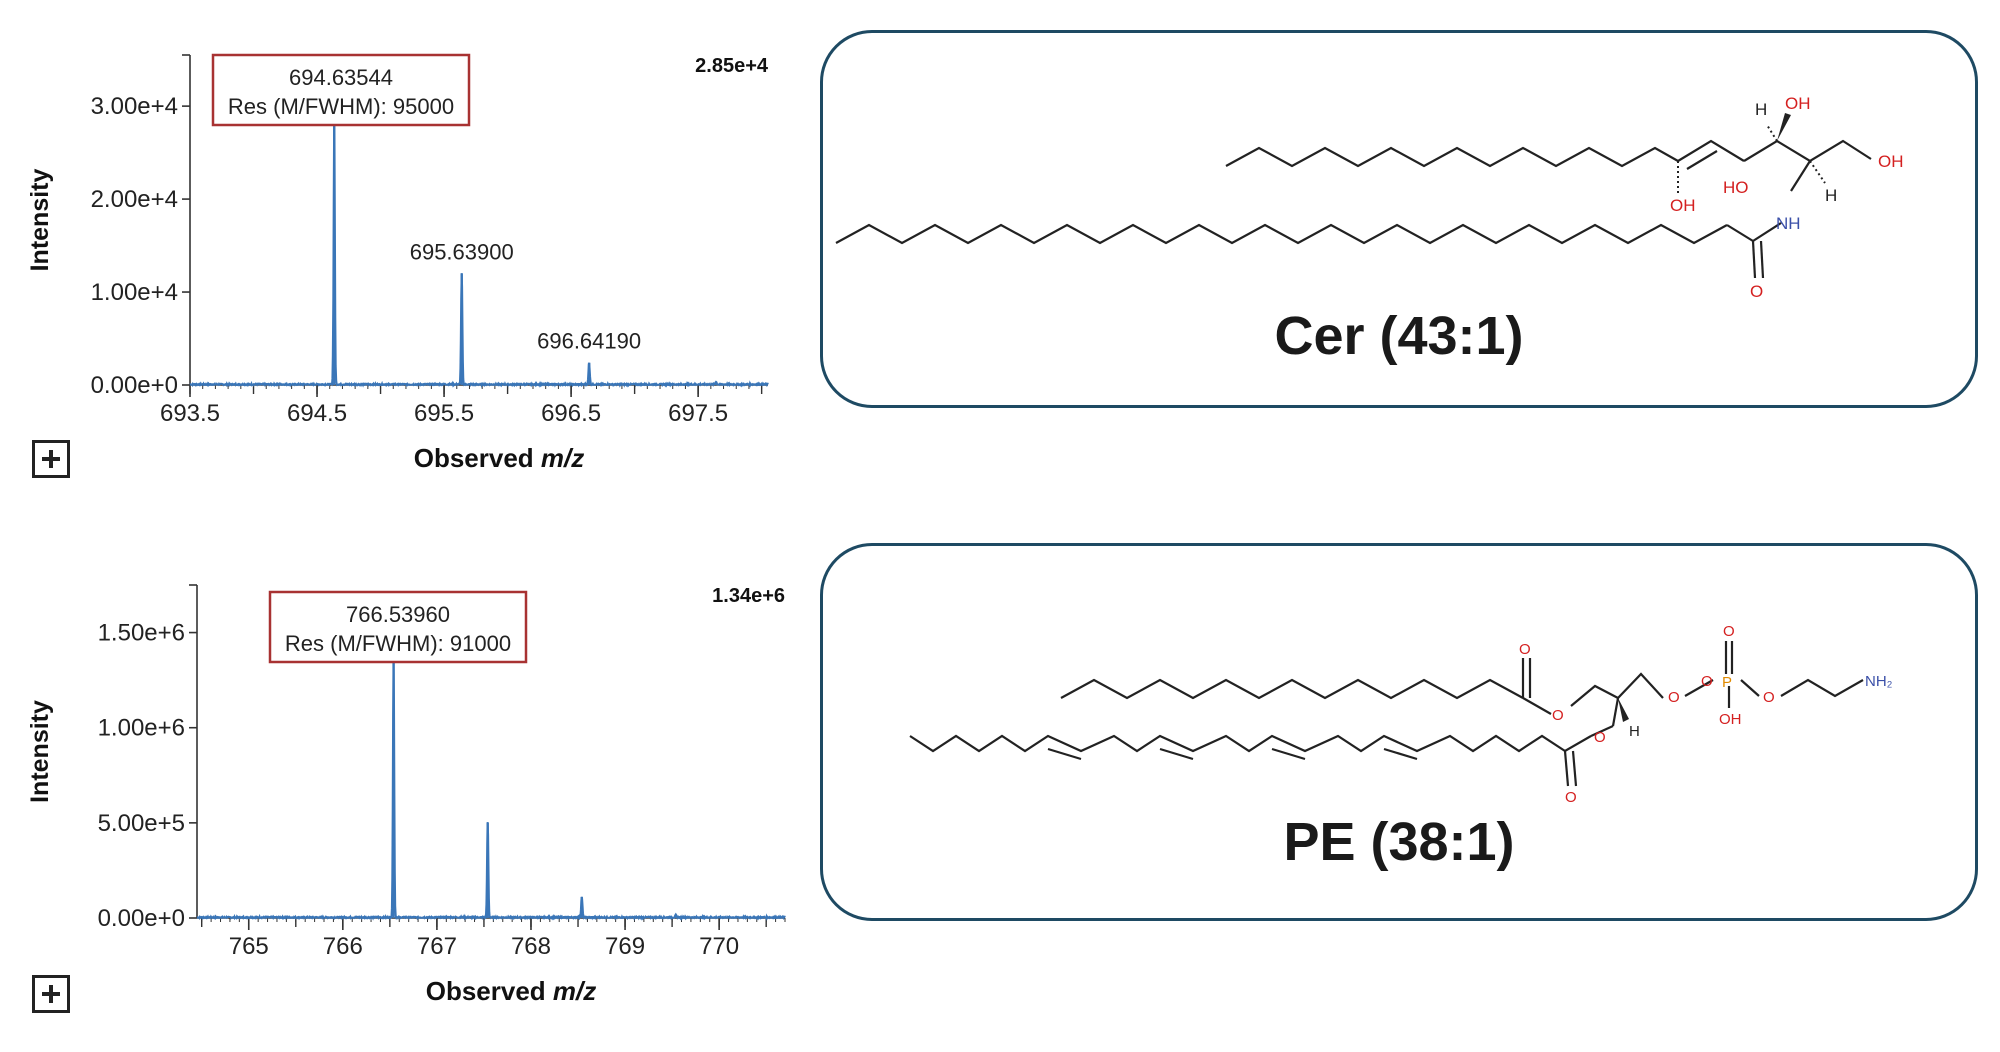  I want to click on x-tick-label: 766, so click(343, 946).